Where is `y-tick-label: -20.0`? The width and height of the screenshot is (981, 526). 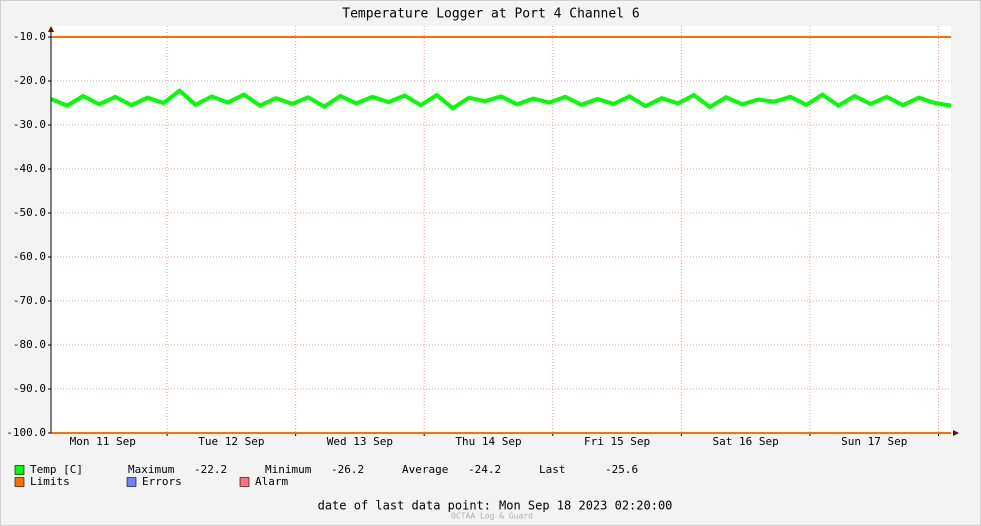
y-tick-label: -20.0 is located at coordinates (29, 80).